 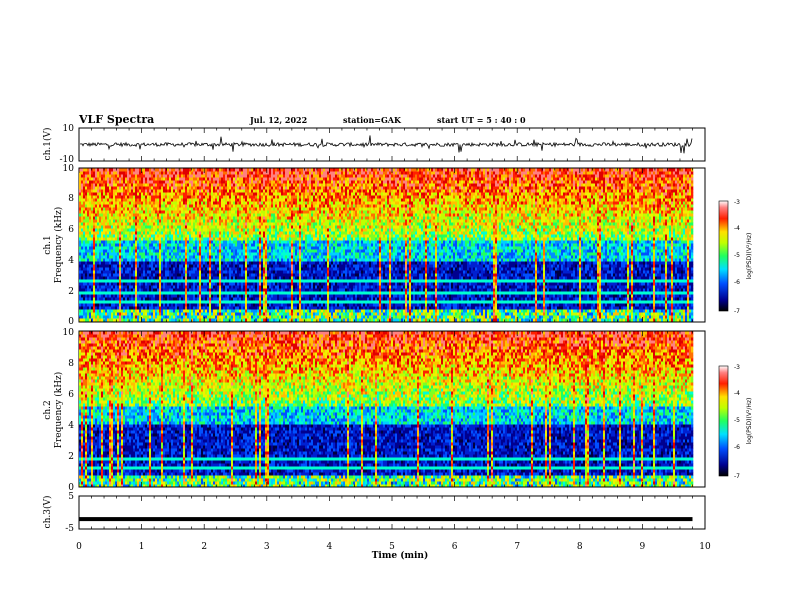 What do you see at coordinates (330, 547) in the screenshot?
I see `x-tick-label: 4` at bounding box center [330, 547].